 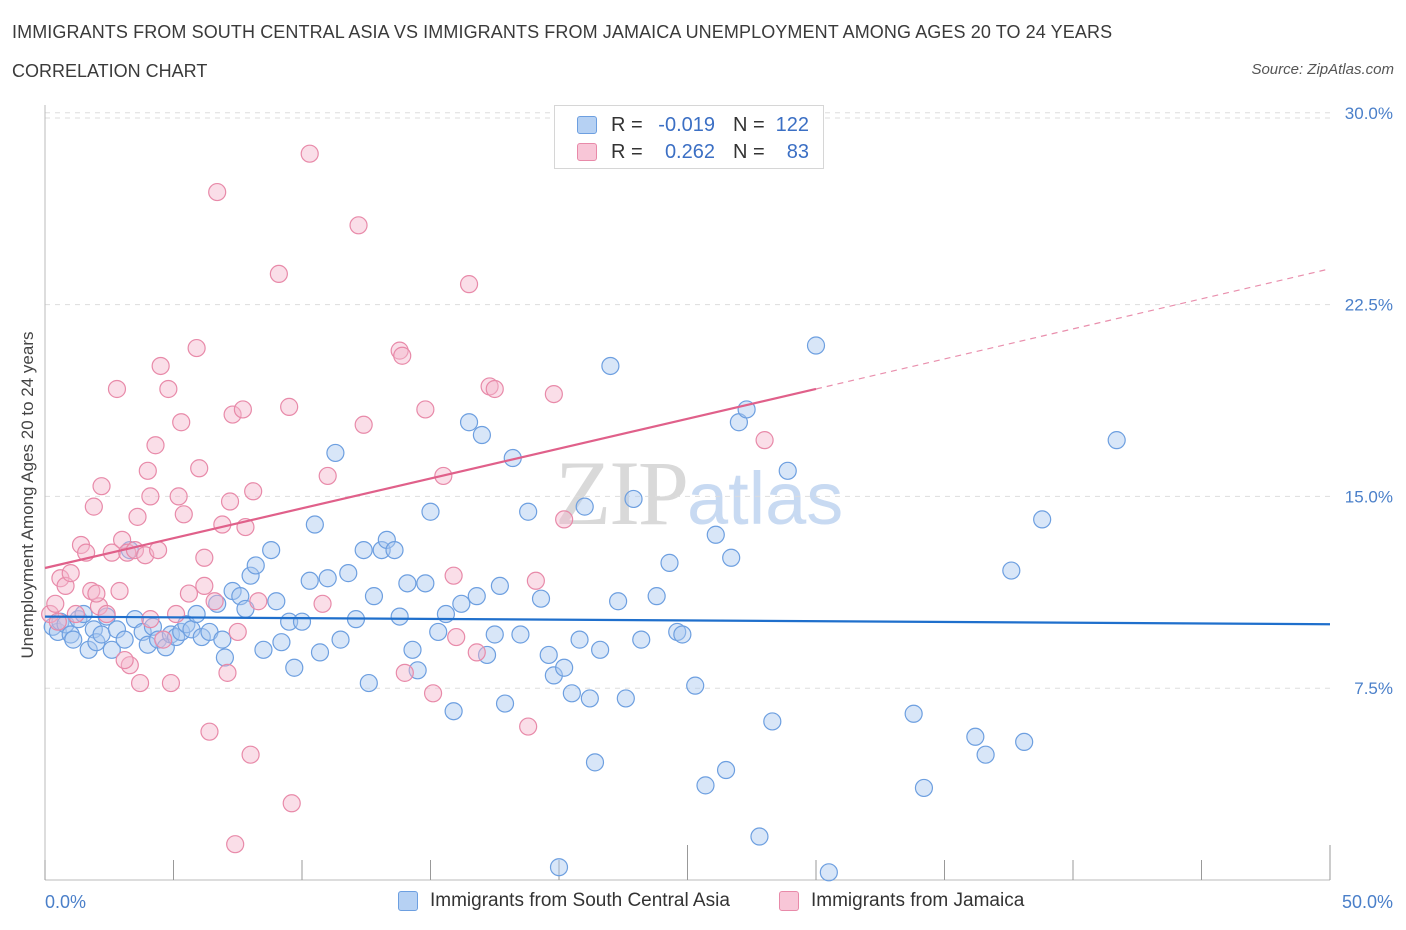 What do you see at coordinates (430, 478) in the screenshot?
I see `trend-line-jamaica` at bounding box center [430, 478].